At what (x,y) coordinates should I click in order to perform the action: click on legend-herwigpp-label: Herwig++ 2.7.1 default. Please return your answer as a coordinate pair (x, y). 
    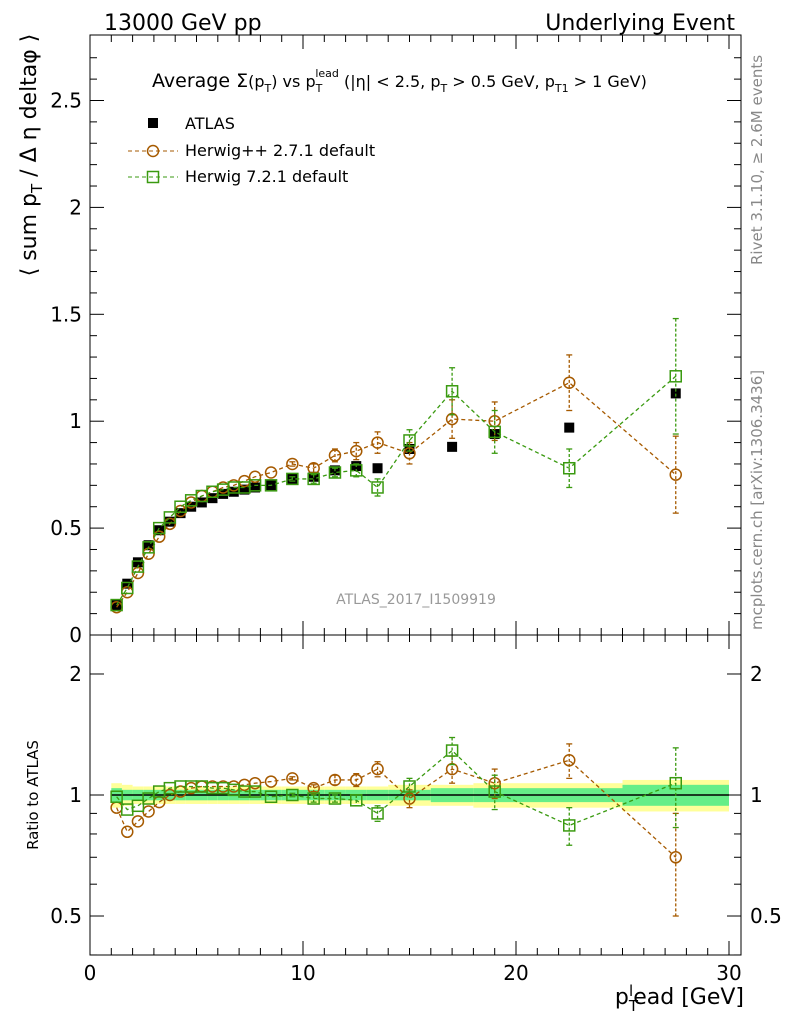
    Looking at the image, I should click on (280, 150).